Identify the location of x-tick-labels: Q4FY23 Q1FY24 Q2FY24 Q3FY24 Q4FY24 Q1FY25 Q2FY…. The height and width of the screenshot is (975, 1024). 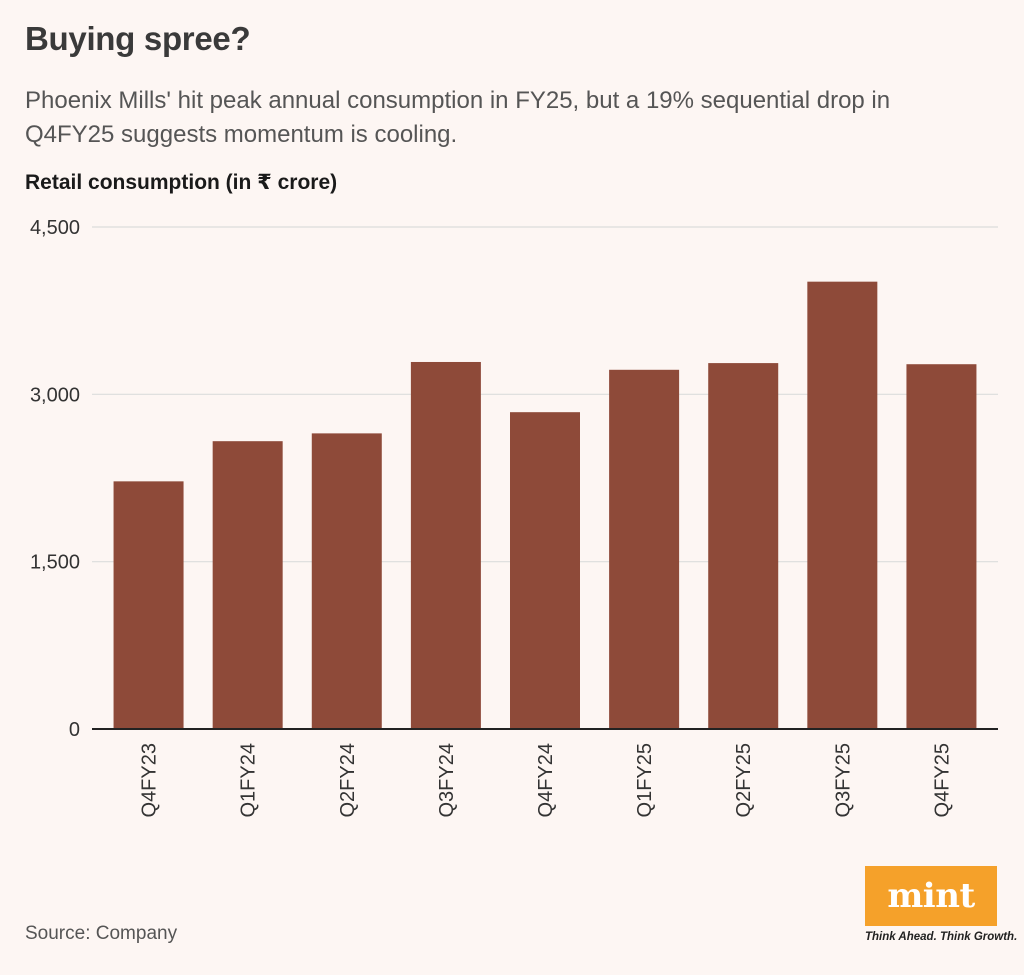
(546, 780).